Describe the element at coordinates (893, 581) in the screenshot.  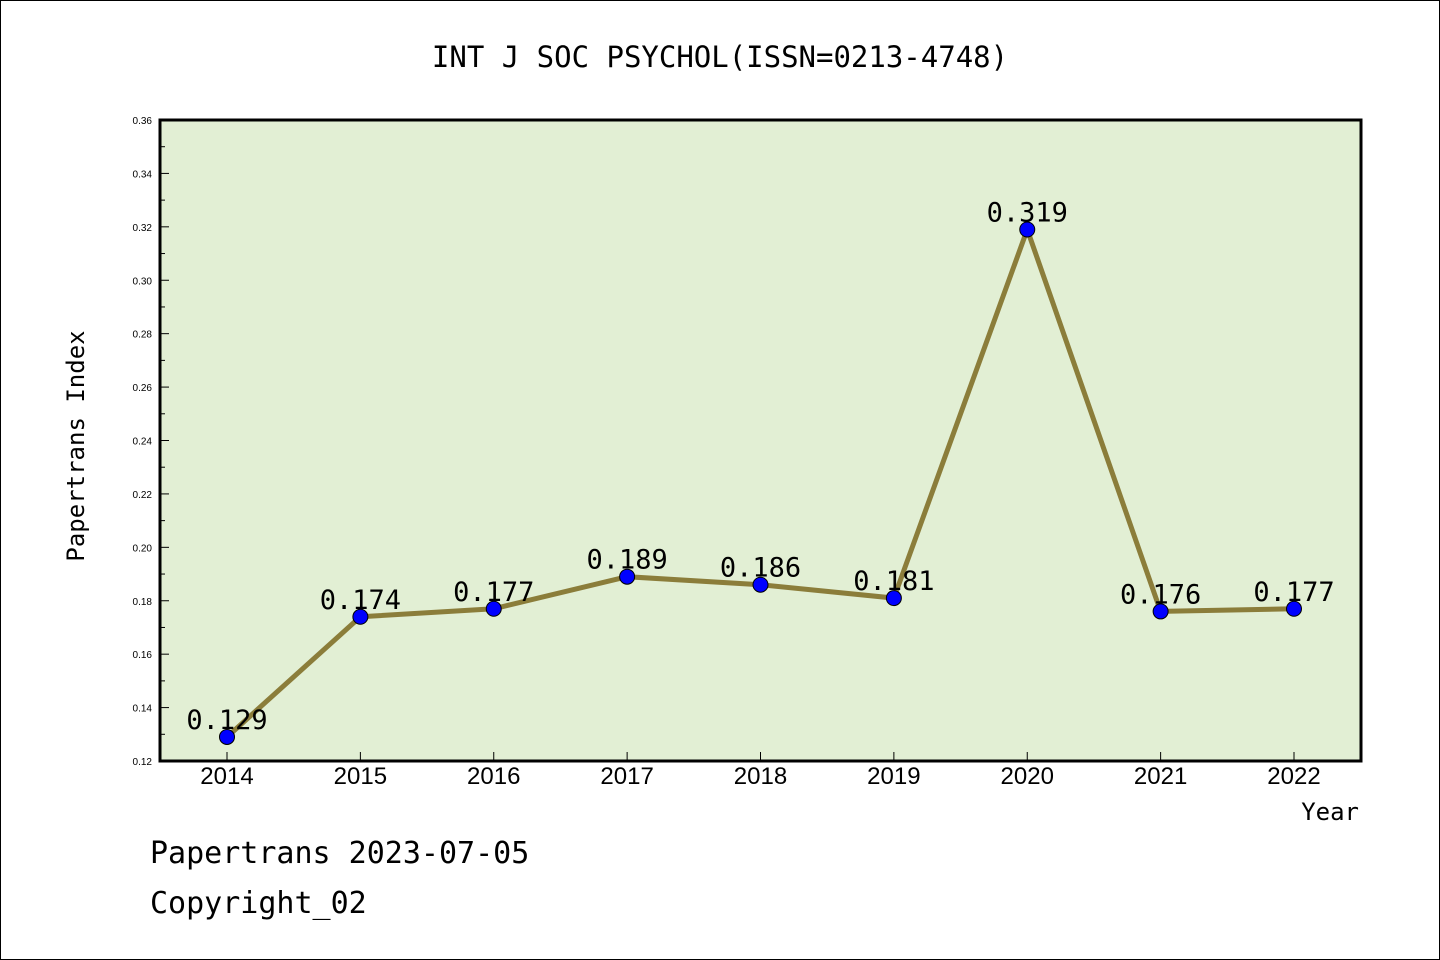
I see `data-label: 0.181` at that location.